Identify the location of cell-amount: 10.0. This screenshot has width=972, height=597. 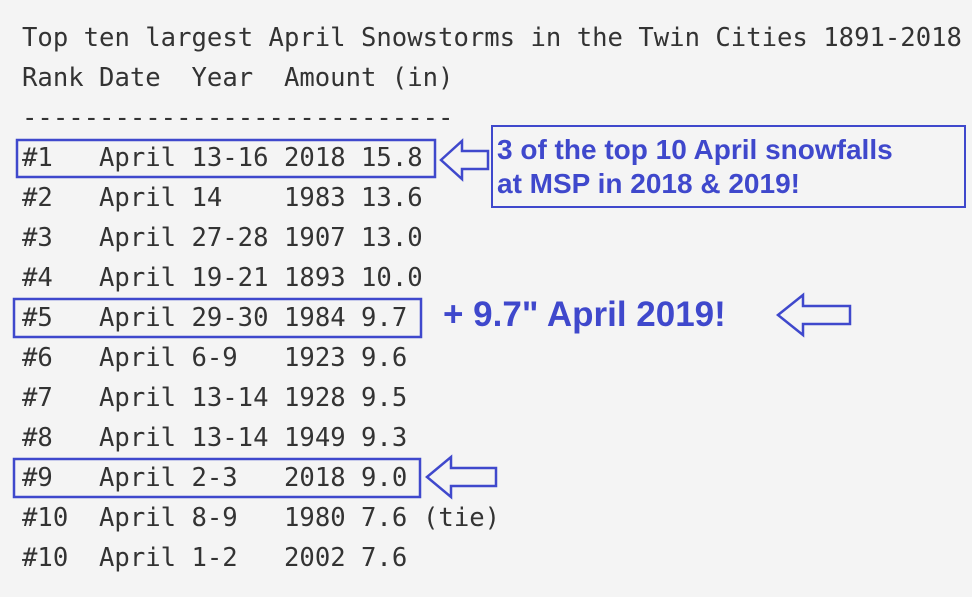
(392, 278).